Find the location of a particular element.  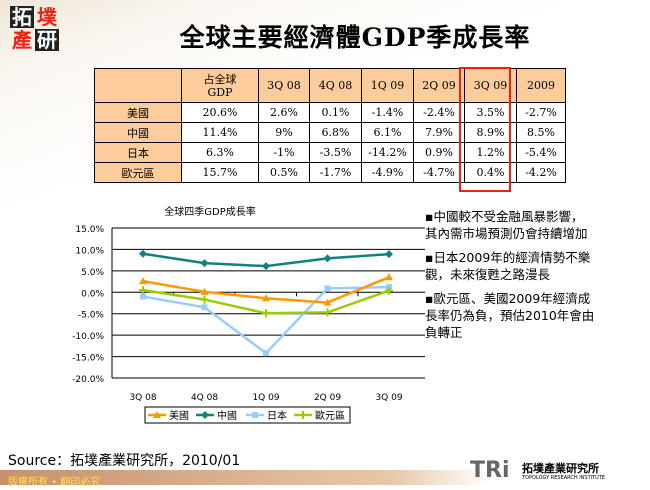

x-tick-label: 2Q 09 is located at coordinates (327, 398).